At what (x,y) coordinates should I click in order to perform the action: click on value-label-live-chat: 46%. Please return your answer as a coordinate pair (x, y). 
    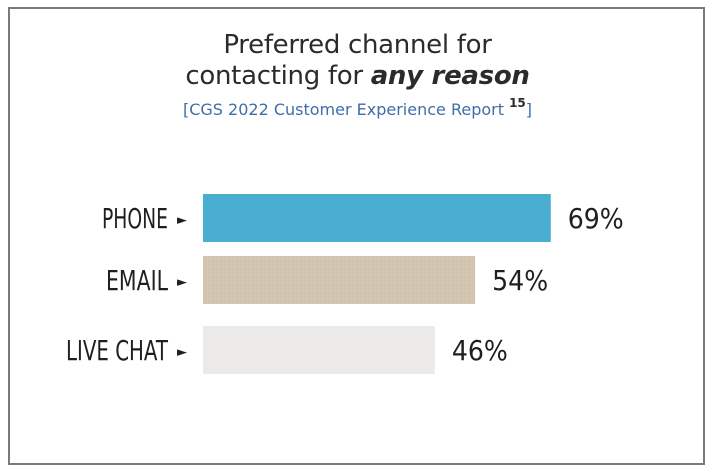
    Looking at the image, I should click on (480, 350).